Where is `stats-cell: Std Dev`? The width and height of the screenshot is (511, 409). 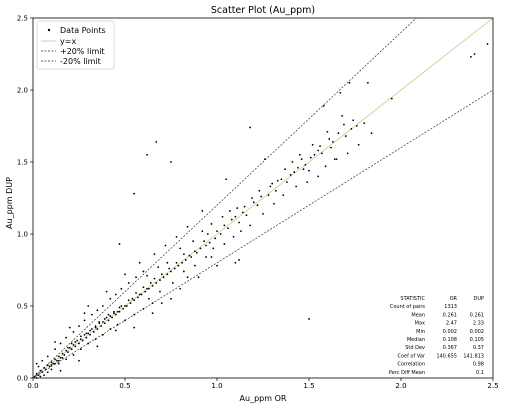
stats-cell: Std Dev is located at coordinates (415, 348).